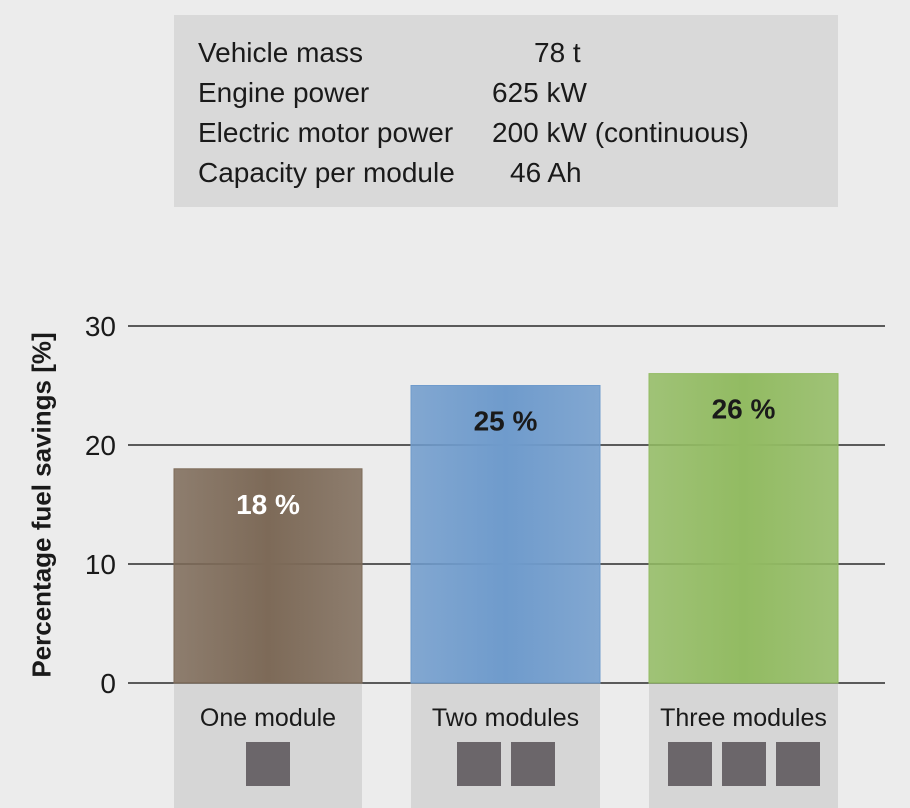  Describe the element at coordinates (326, 172) in the screenshot. I see `spec-label: Capacity per module` at that location.